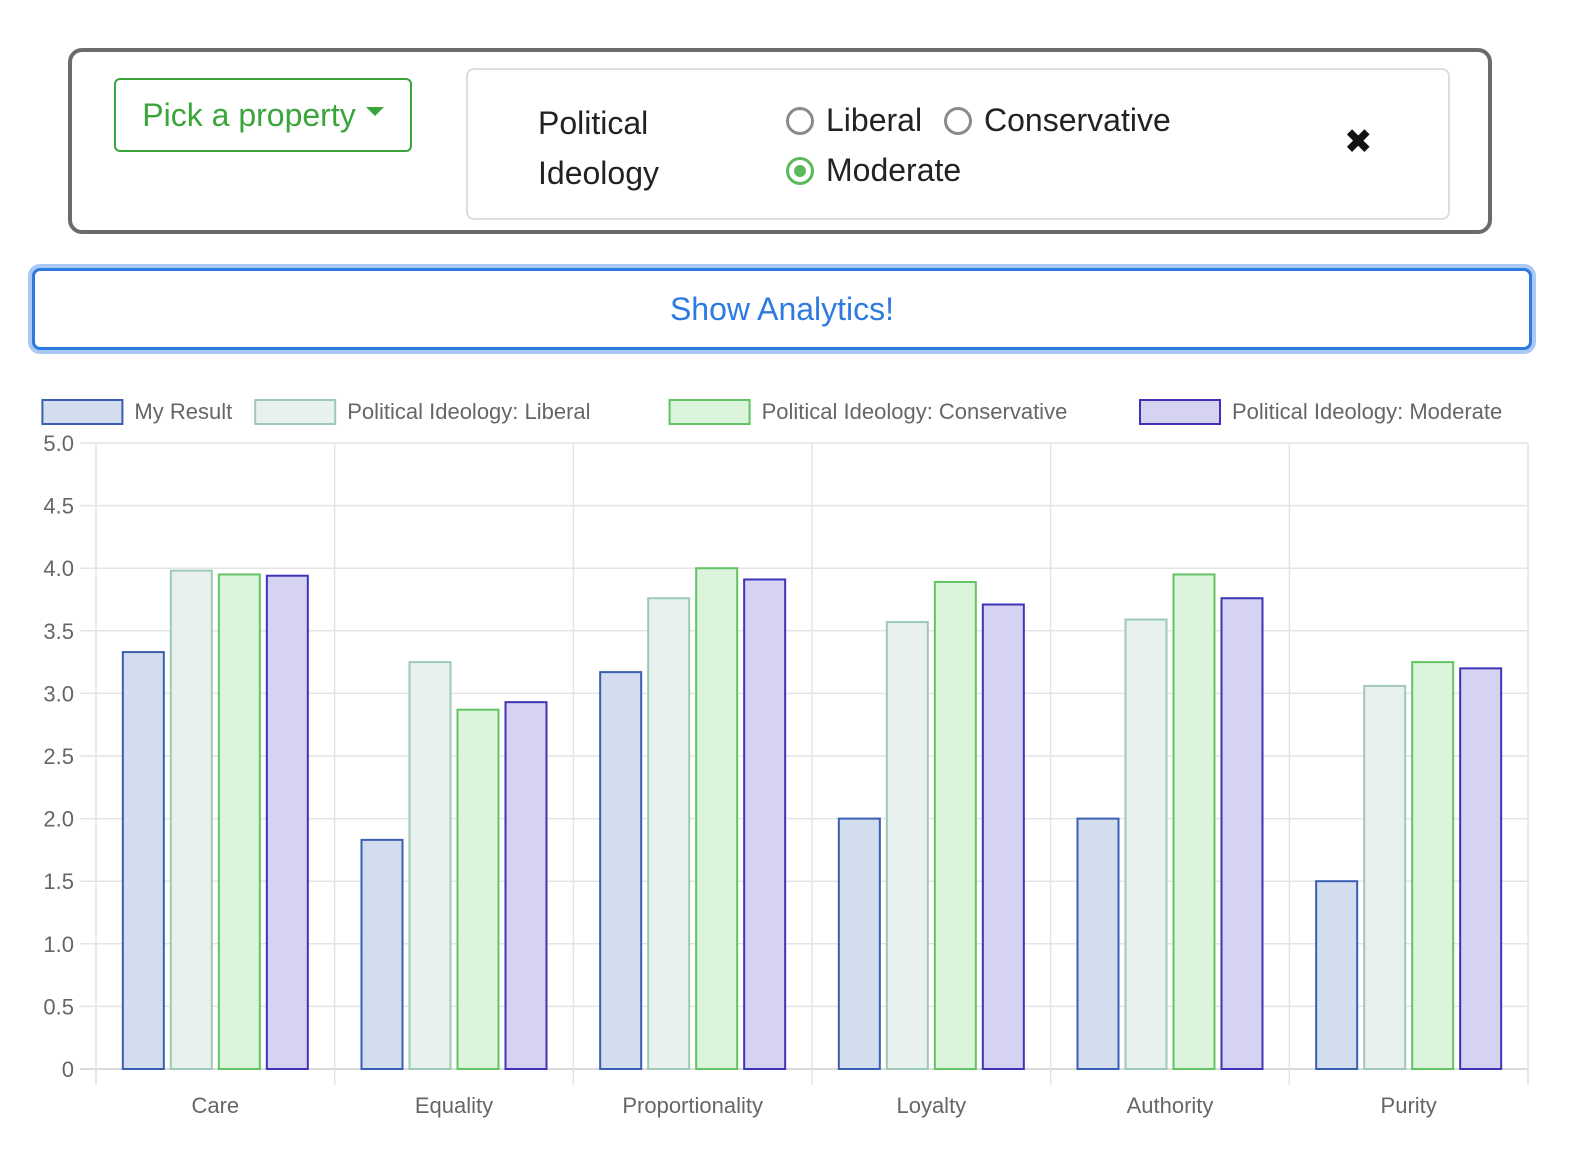 Image resolution: width=1594 pixels, height=1163 pixels. What do you see at coordinates (58, 693) in the screenshot?
I see `y-tick-label: 3.0` at bounding box center [58, 693].